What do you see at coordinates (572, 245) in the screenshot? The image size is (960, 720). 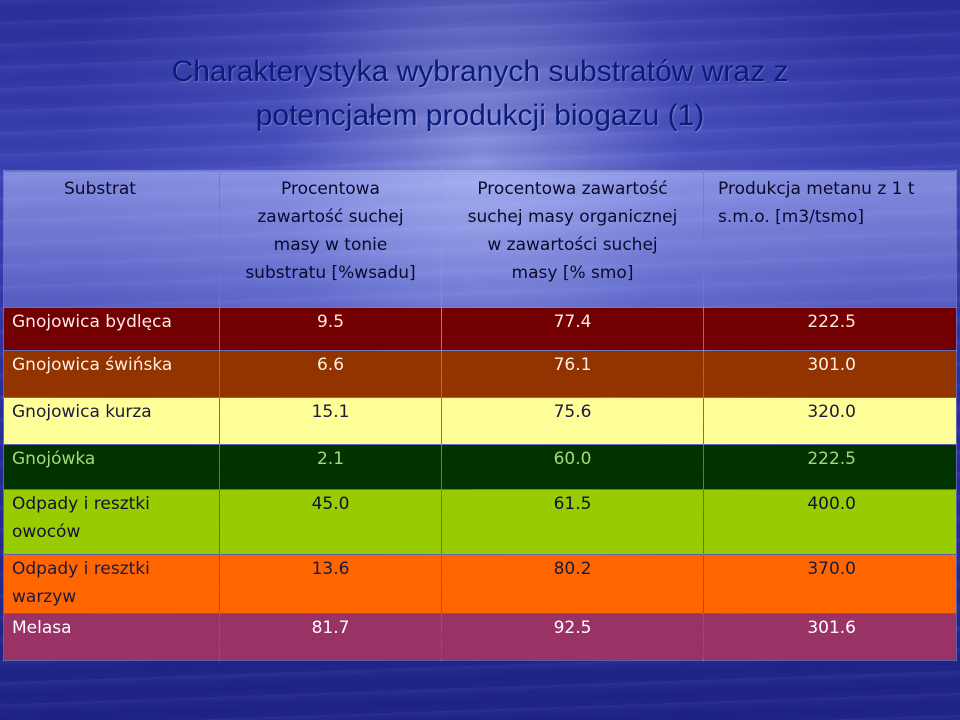 I see `header-line: w zawartości suchej` at bounding box center [572, 245].